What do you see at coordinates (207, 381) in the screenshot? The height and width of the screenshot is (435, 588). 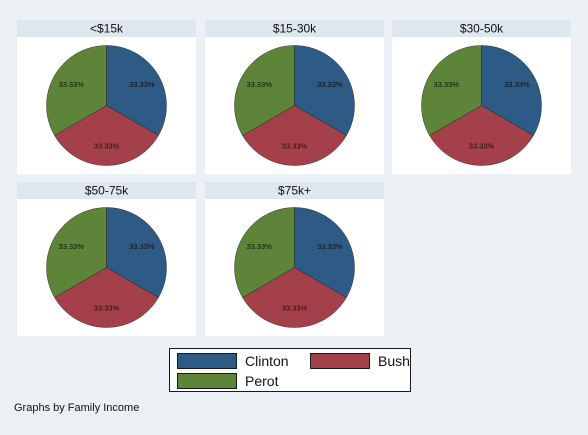 I see `legend-swatch-perot` at bounding box center [207, 381].